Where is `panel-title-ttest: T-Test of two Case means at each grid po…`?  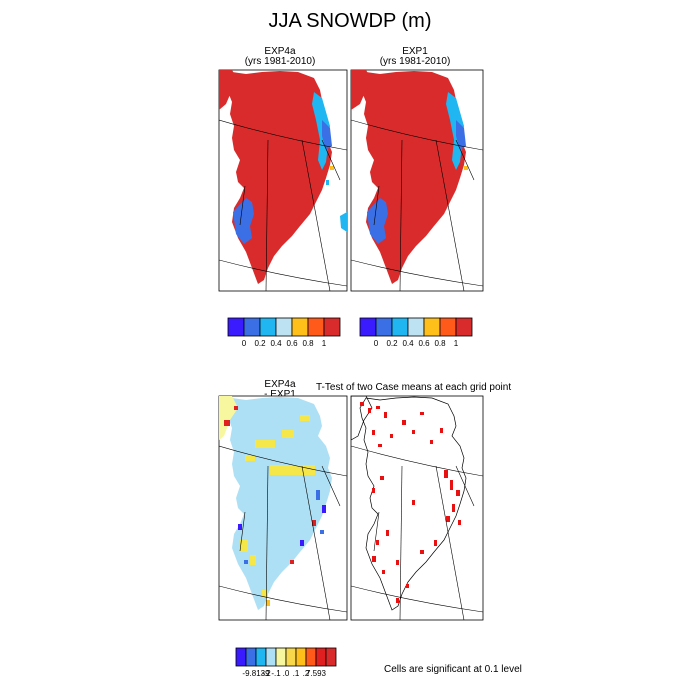 panel-title-ttest: T-Test of two Case means at each grid po… is located at coordinates (414, 387).